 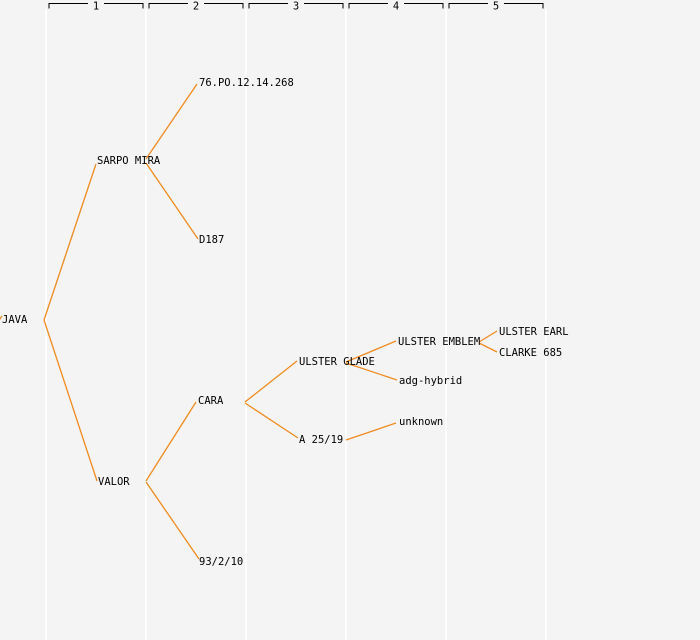 What do you see at coordinates (337, 362) in the screenshot?
I see `node-ulster-glade: ULSTER GLADE` at bounding box center [337, 362].